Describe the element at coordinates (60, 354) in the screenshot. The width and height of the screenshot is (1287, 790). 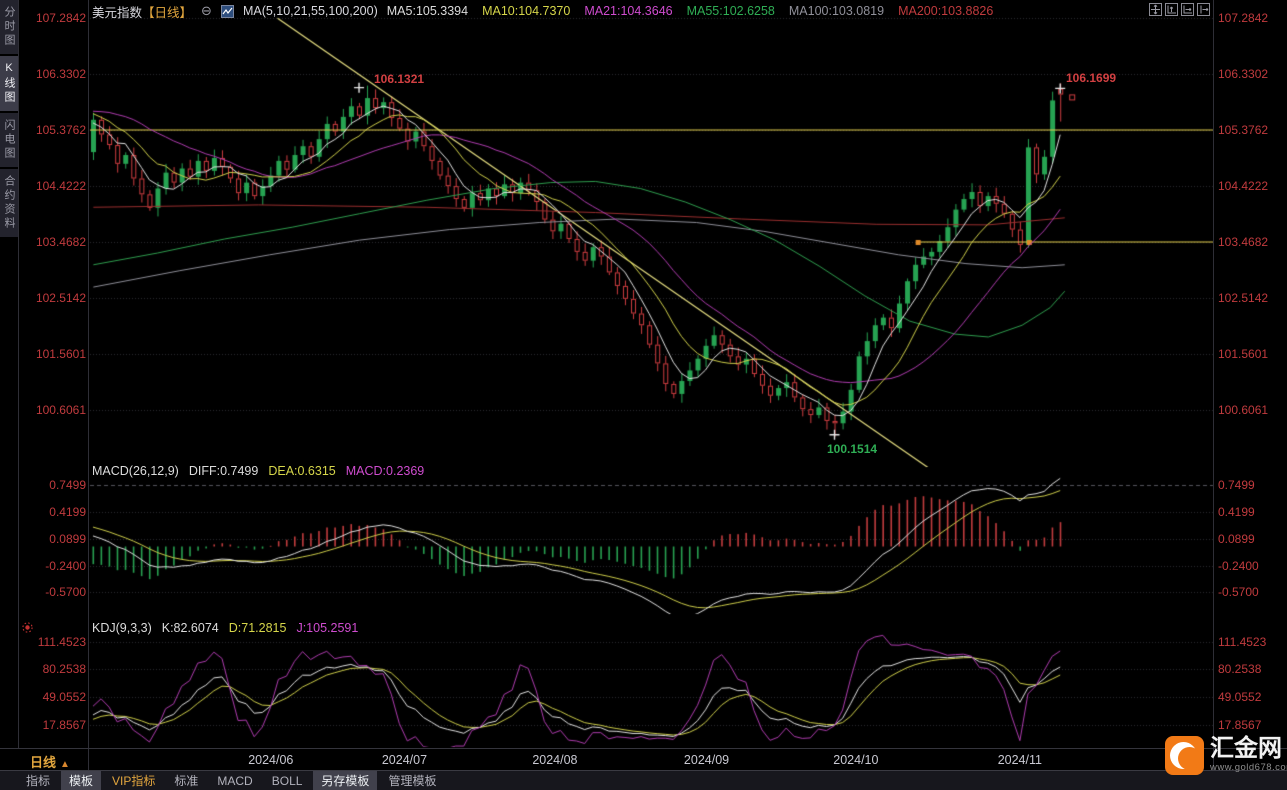
I see `price-axis-label-left: 101.5601` at that location.